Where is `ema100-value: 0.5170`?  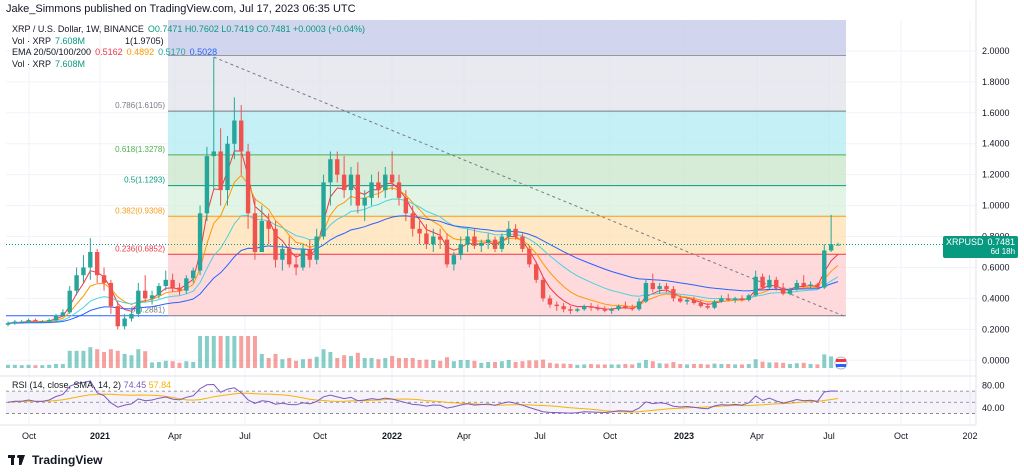 ema100-value: 0.5170 is located at coordinates (172, 52).